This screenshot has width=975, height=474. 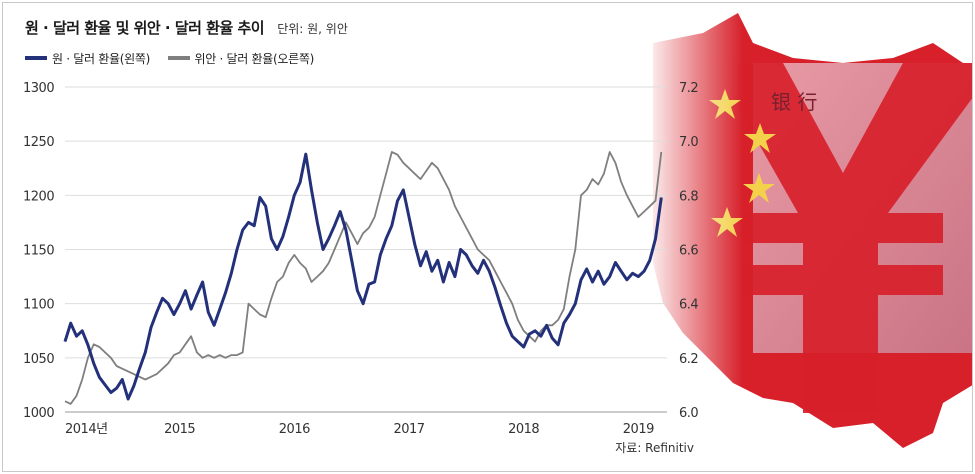 I want to click on y-right-tick-label: 6.0, so click(x=688, y=413).